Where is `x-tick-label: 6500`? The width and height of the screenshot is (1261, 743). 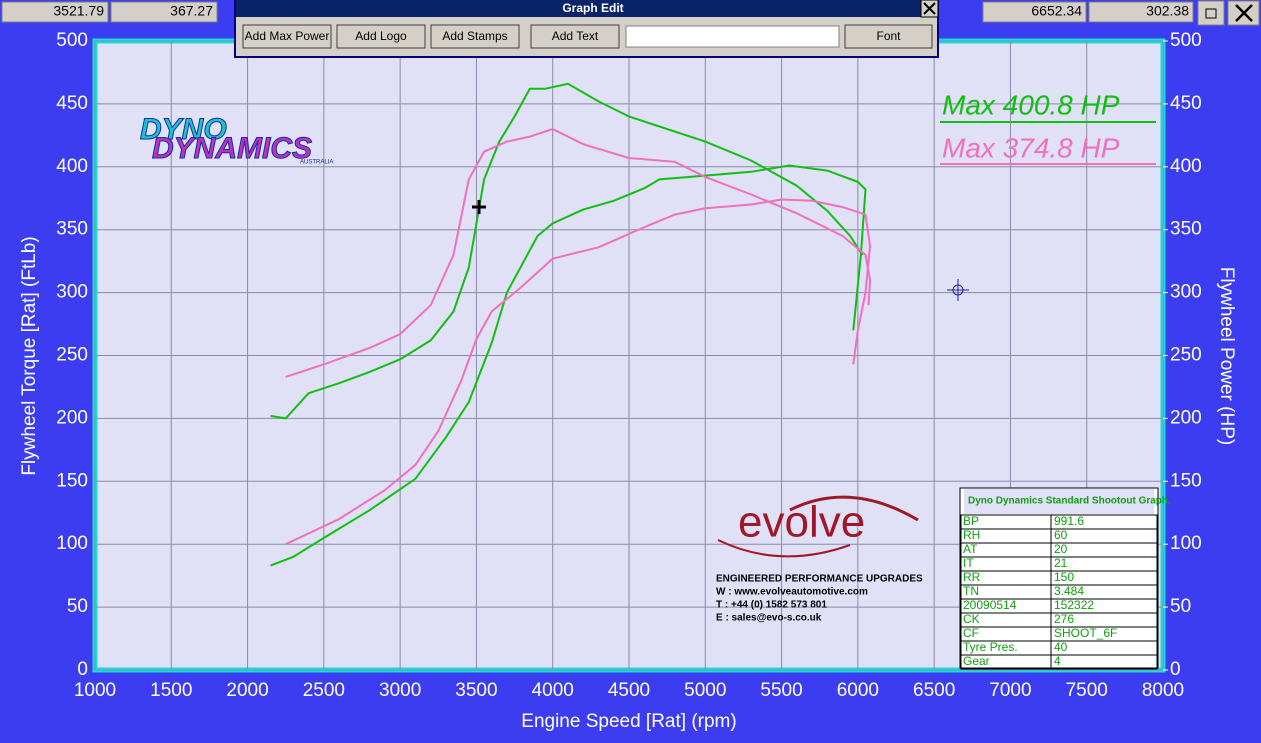 x-tick-label: 6500 is located at coordinates (934, 690).